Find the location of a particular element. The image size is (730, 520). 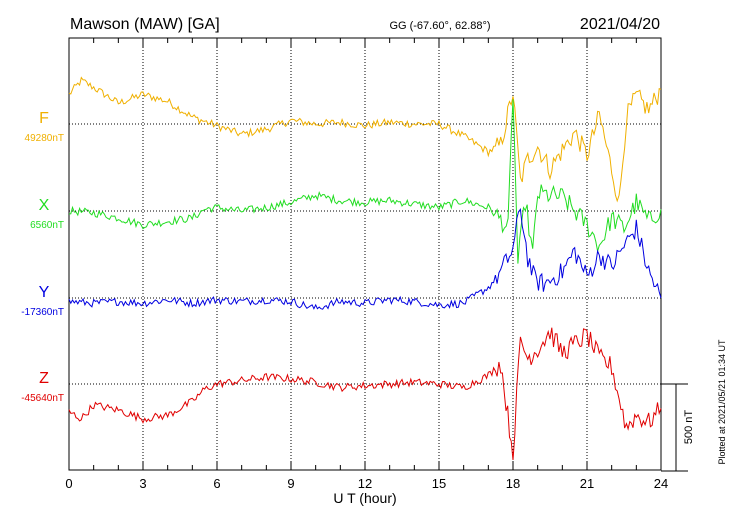

x-tick-label-6: 6 is located at coordinates (216, 483).